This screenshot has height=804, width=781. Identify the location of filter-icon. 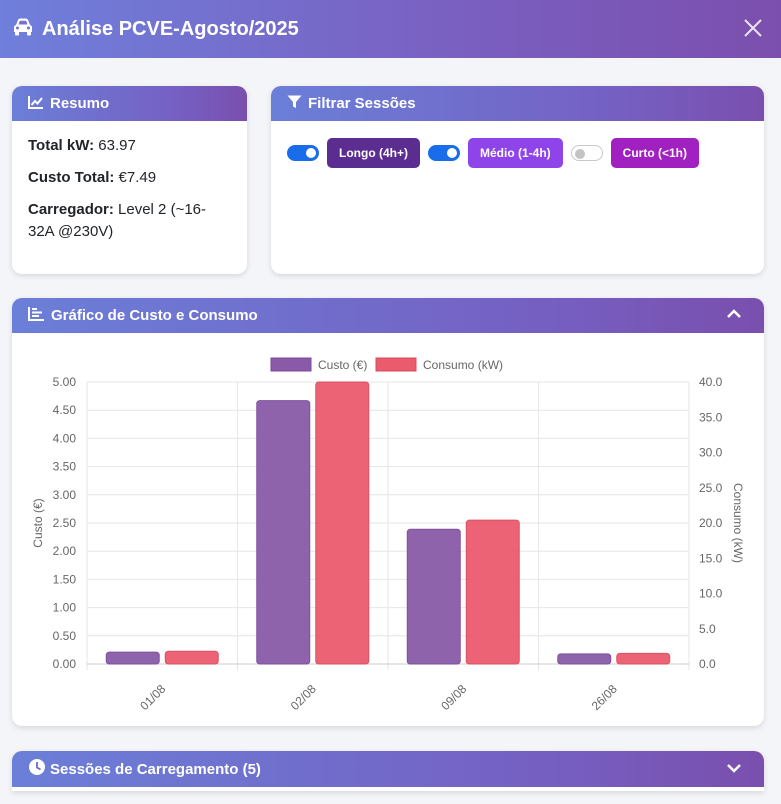
(297, 104).